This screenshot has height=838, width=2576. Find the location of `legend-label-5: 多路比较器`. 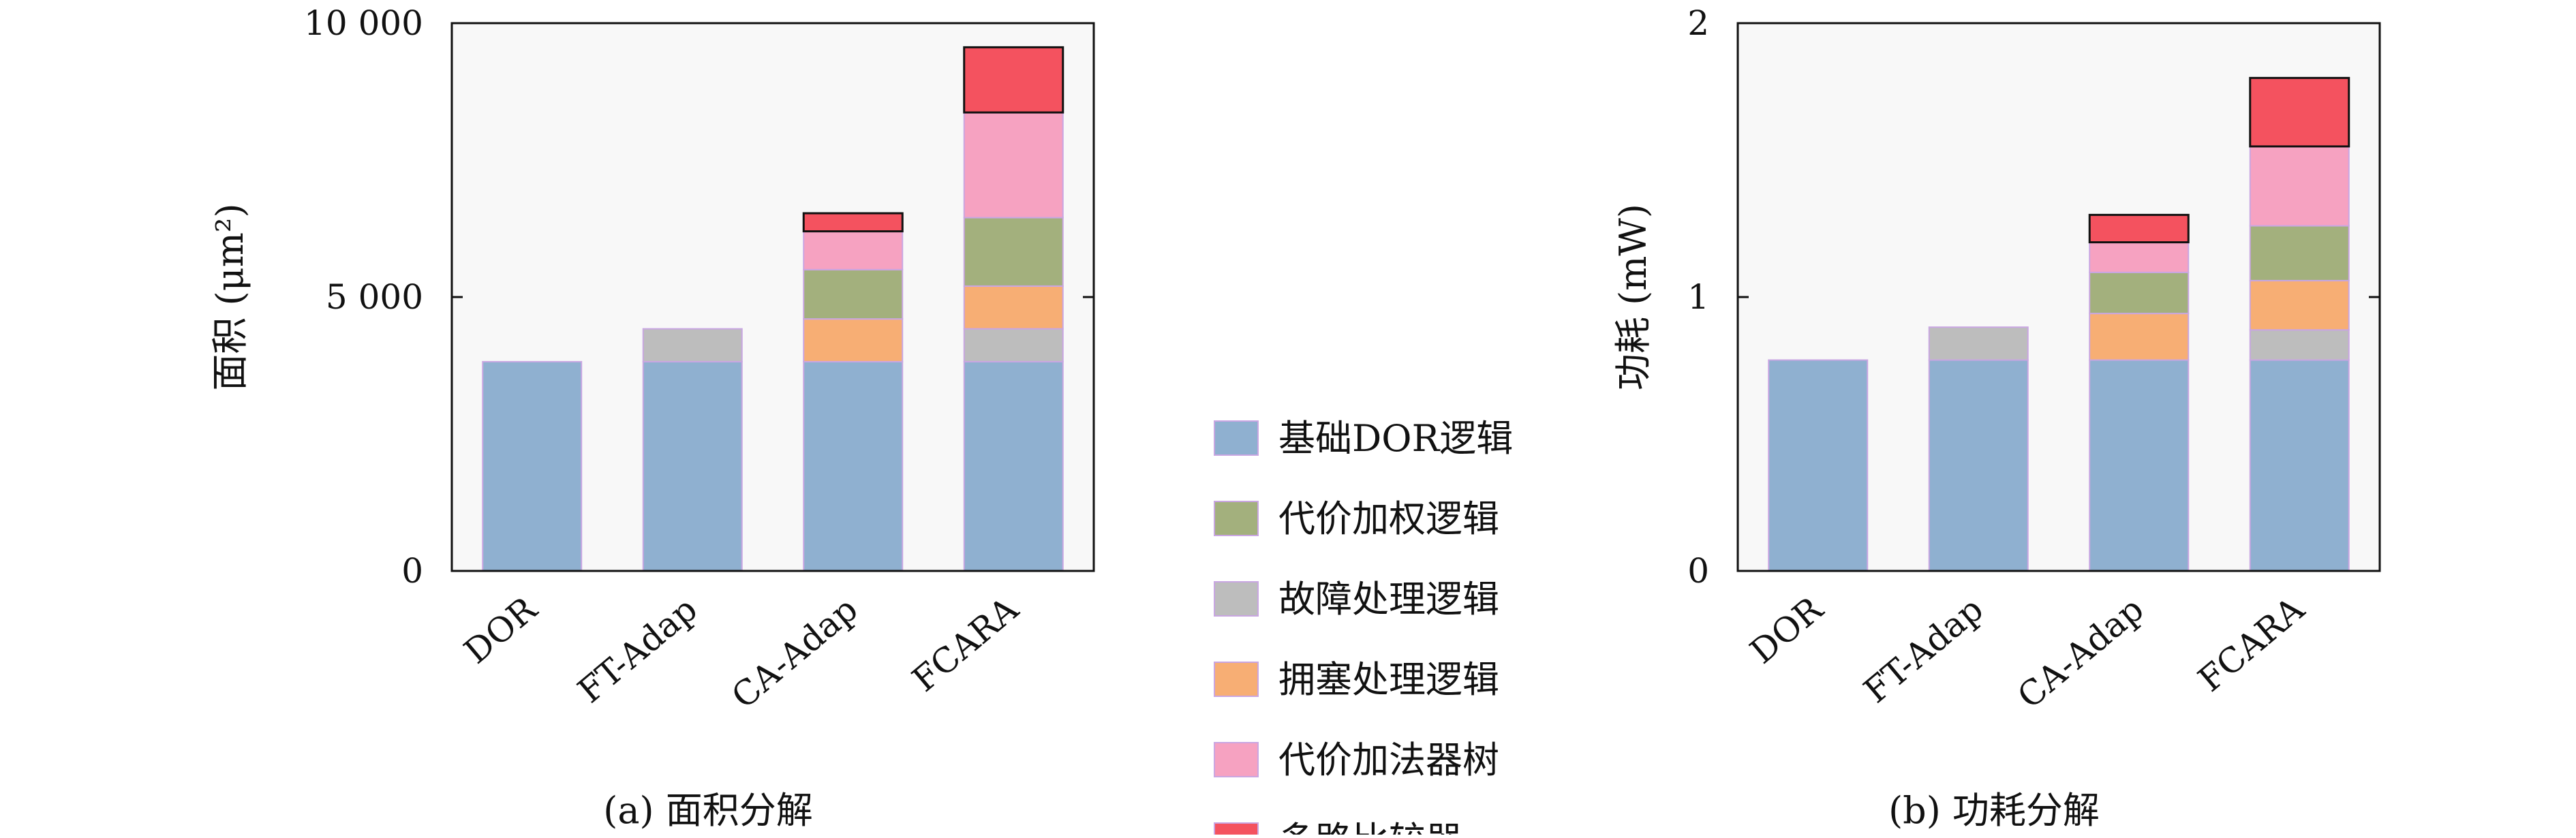

legend-label-5: 多路比较器 is located at coordinates (1370, 827).